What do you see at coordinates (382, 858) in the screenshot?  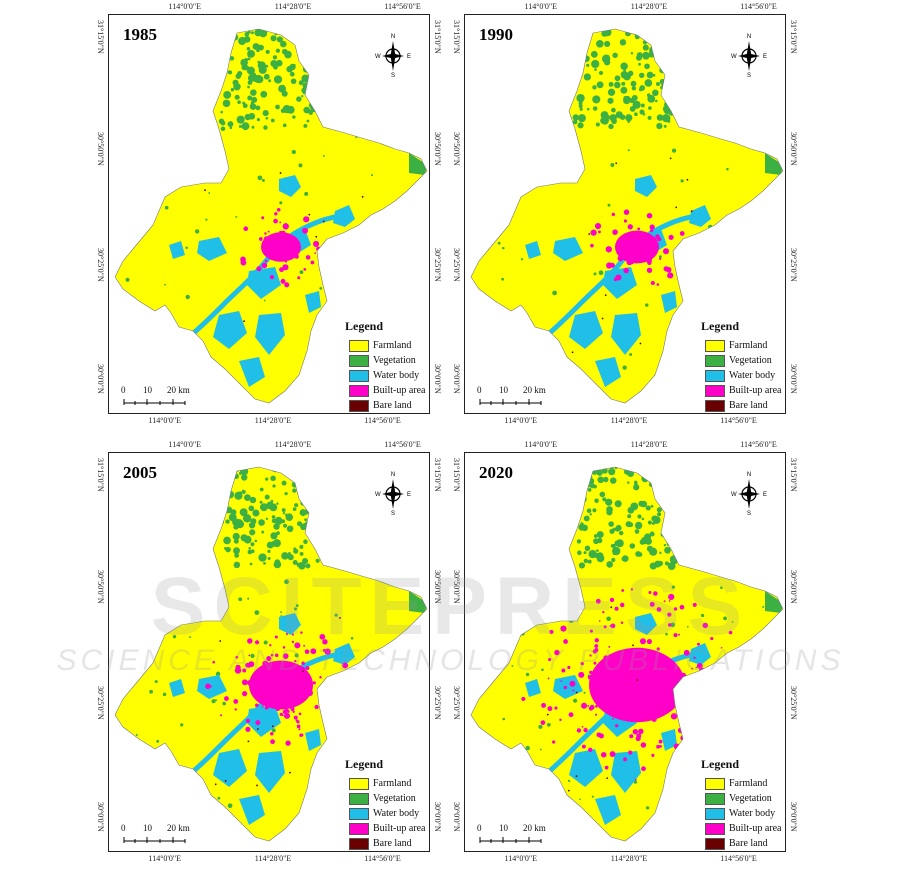 I see `axis-bottom-label: 114°56'0"E` at bounding box center [382, 858].